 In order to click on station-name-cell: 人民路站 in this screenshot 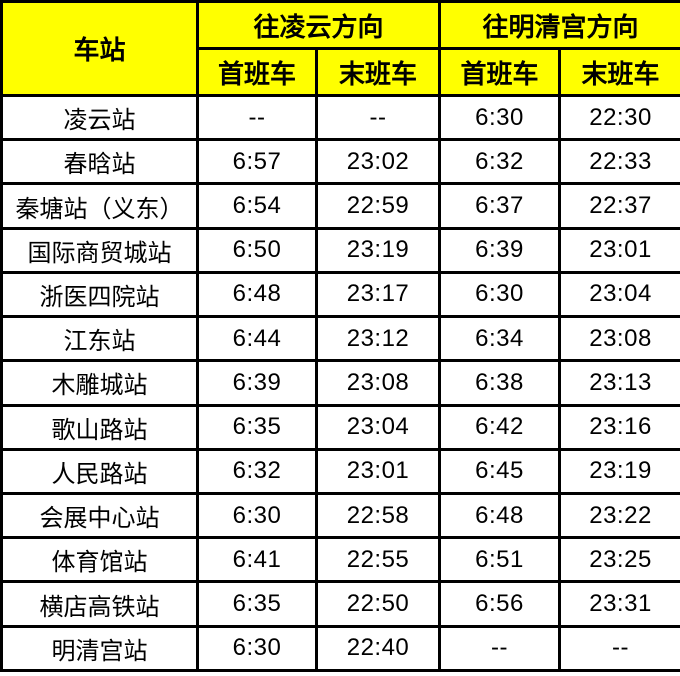, I will do `click(99, 471)`.